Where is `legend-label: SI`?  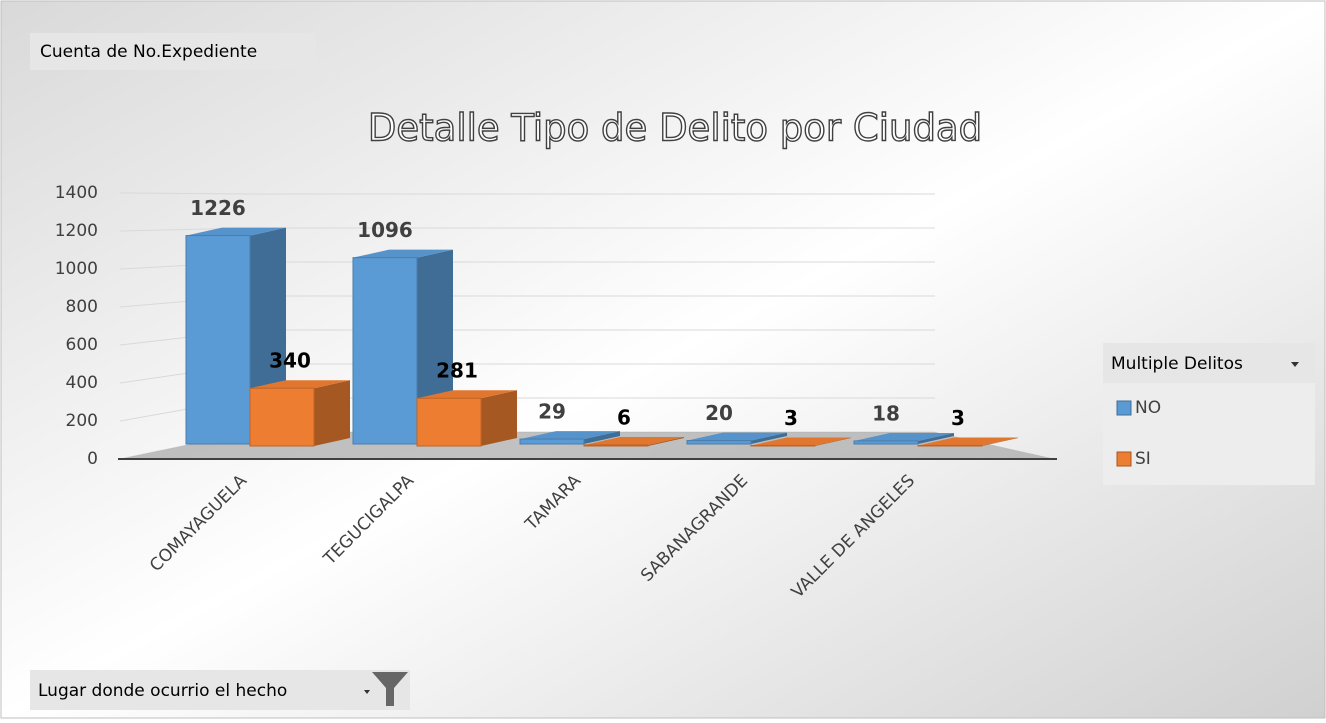
legend-label: SI is located at coordinates (1143, 459).